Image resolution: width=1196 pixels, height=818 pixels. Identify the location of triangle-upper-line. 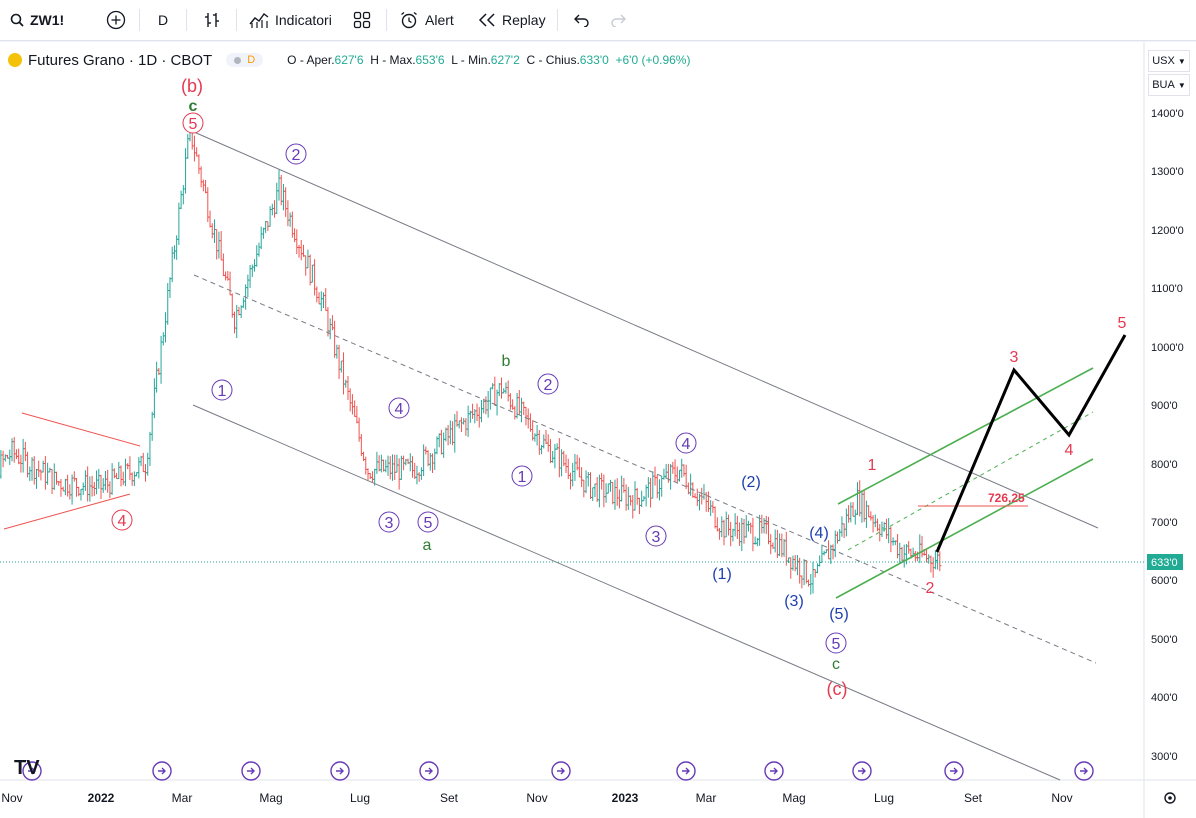
(81, 429).